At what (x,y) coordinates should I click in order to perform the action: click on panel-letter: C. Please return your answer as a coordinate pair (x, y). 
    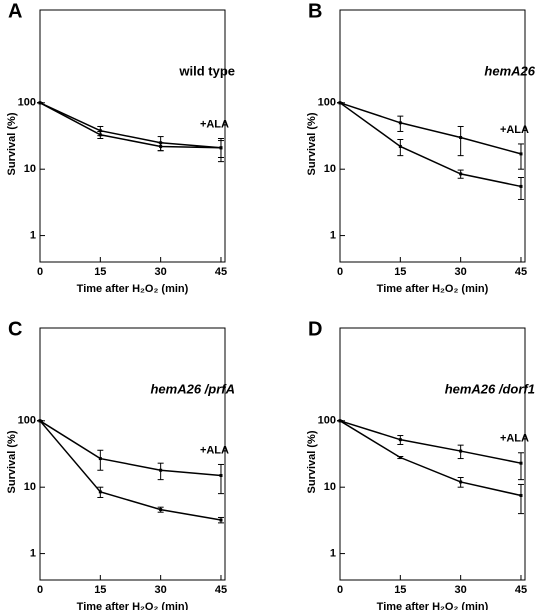
    Looking at the image, I should click on (15, 329).